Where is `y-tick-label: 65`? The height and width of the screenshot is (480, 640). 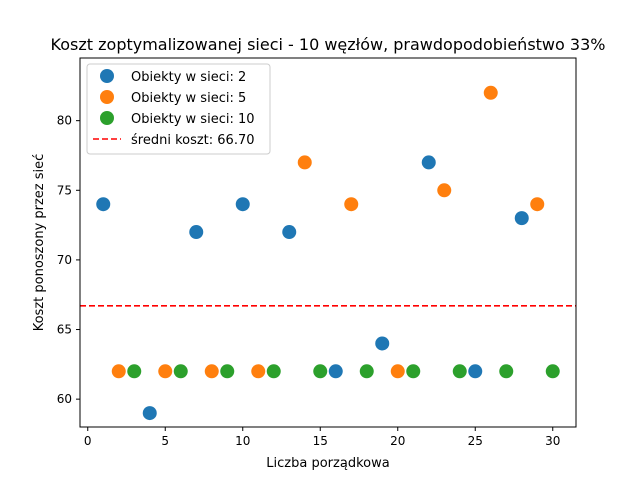 y-tick-label: 65 is located at coordinates (64, 330).